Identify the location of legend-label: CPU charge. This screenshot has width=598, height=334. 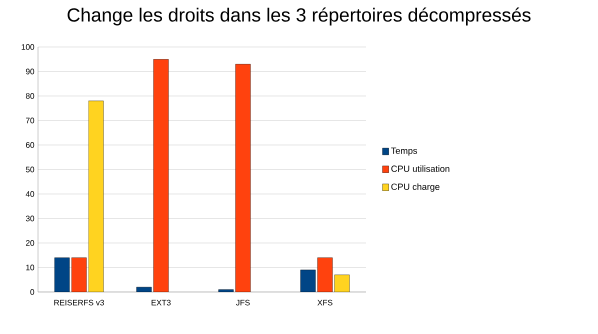
(415, 187).